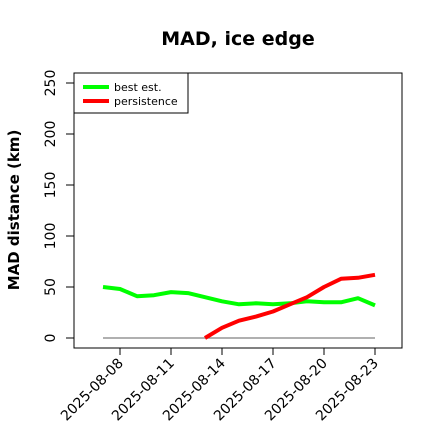 The height and width of the screenshot is (440, 440). I want to click on legend: best est. persistence, so click(131, 93).